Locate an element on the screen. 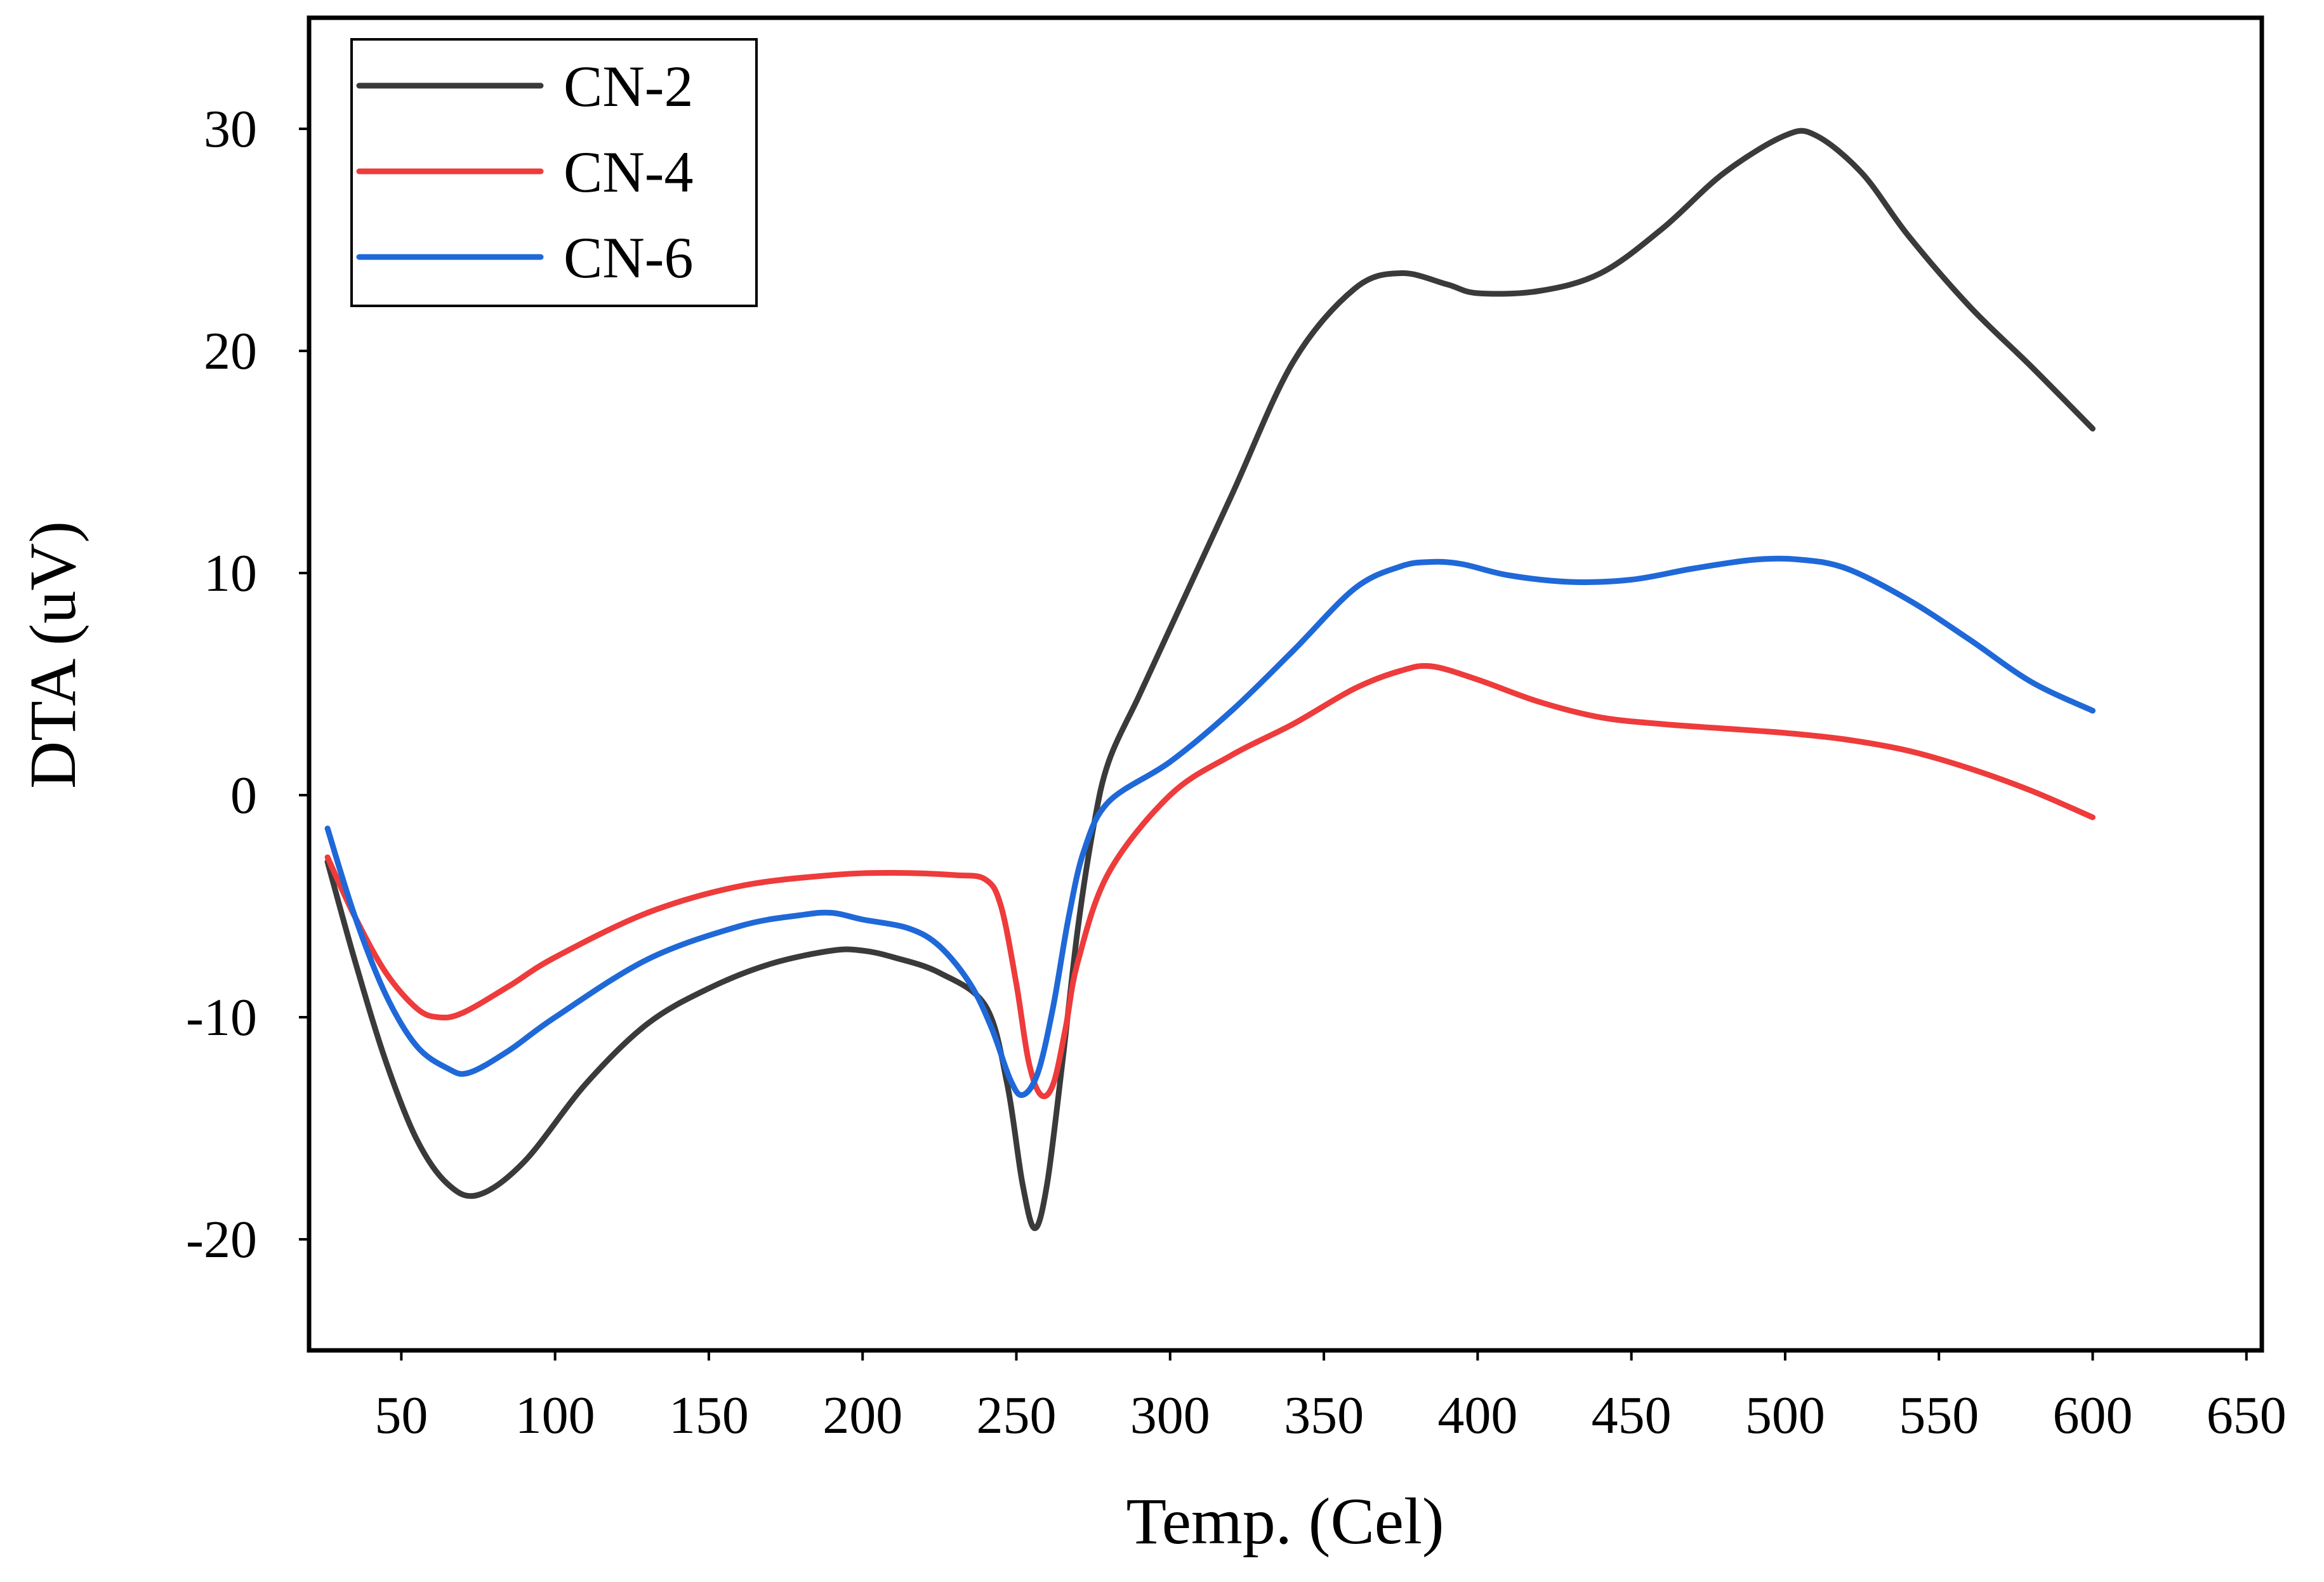 This screenshot has height=1582, width=2324. y-tick-label: -10 is located at coordinates (221, 1018).